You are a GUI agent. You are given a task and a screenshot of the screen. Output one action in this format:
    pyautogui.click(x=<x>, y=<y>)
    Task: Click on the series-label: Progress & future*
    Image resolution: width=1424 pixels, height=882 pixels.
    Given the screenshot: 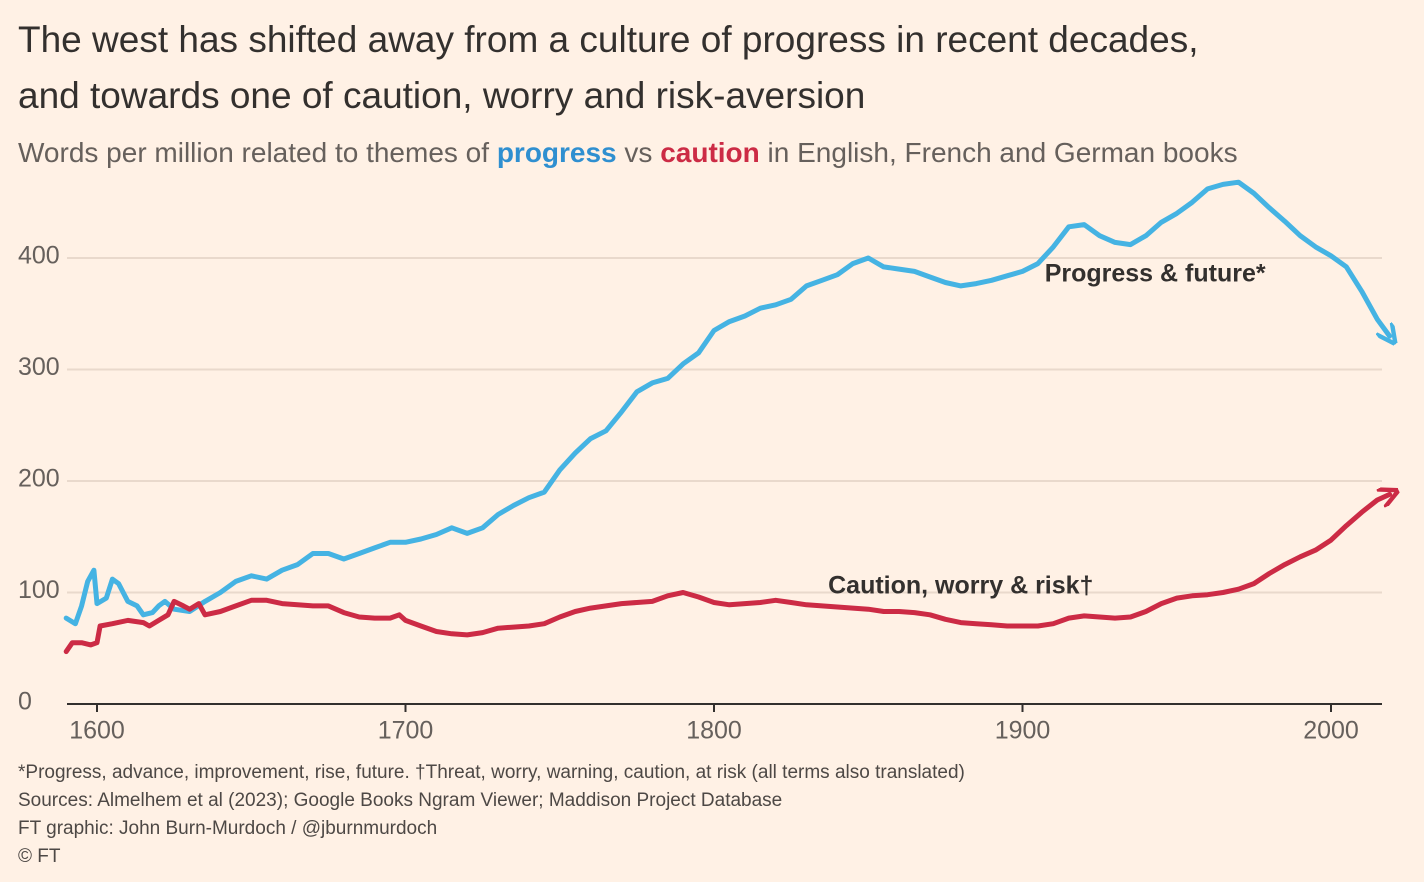 What is the action you would take?
    pyautogui.click(x=1155, y=273)
    